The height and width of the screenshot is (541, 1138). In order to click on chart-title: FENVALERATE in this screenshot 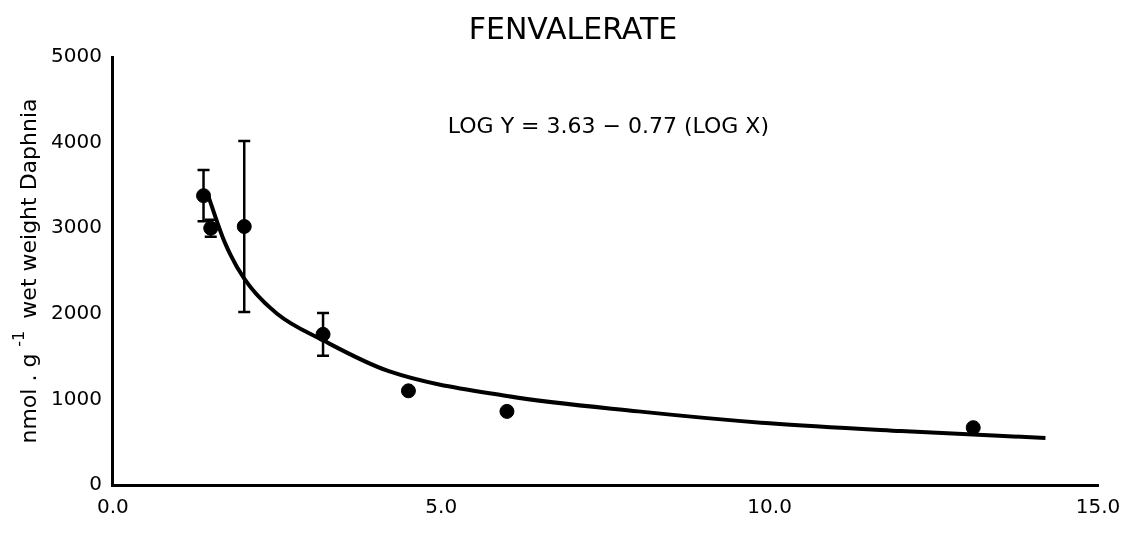, I will do `click(573, 28)`.